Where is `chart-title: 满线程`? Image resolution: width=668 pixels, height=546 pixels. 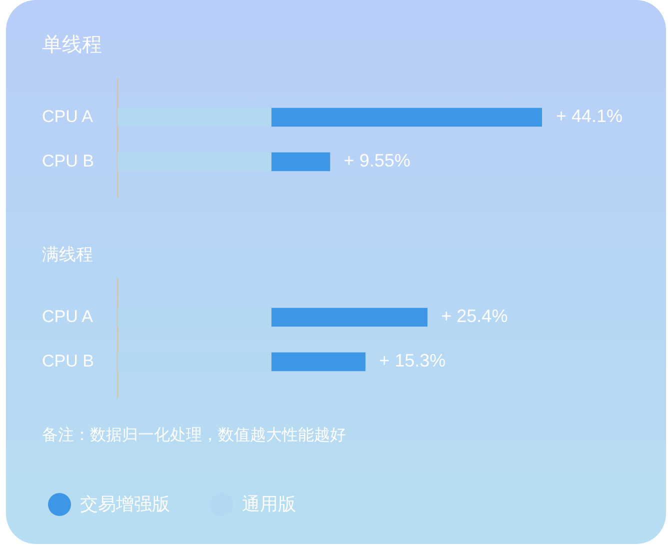
chart-title: 满线程 is located at coordinates (67, 255).